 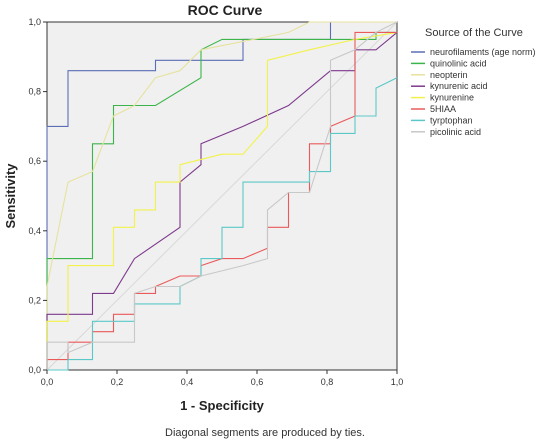 What do you see at coordinates (34, 92) in the screenshot?
I see `y-tick-label: 0,8` at bounding box center [34, 92].